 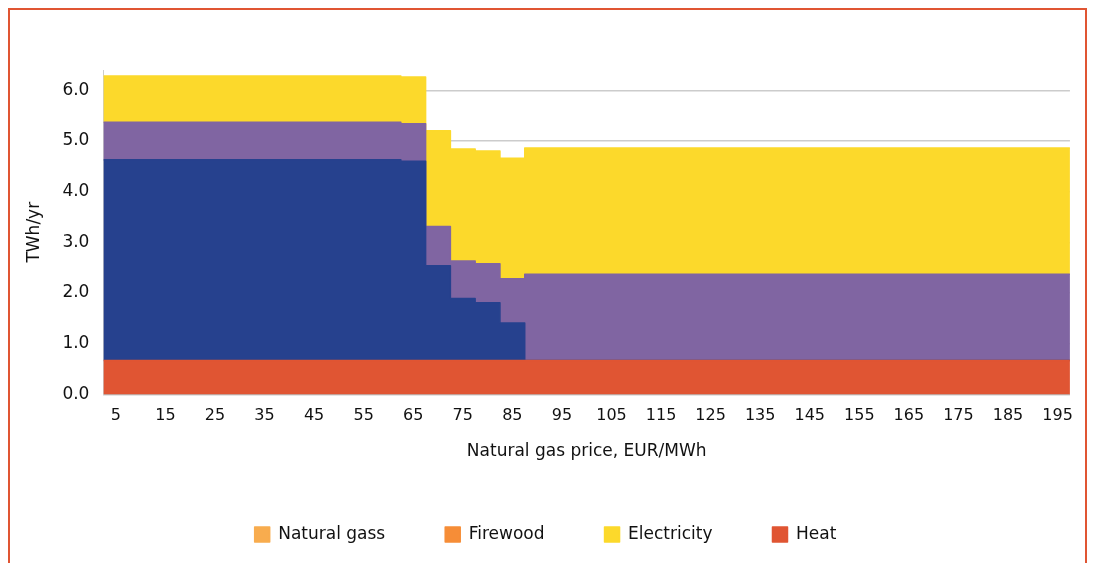 I want to click on legend-label: Firewood, so click(x=506, y=532).